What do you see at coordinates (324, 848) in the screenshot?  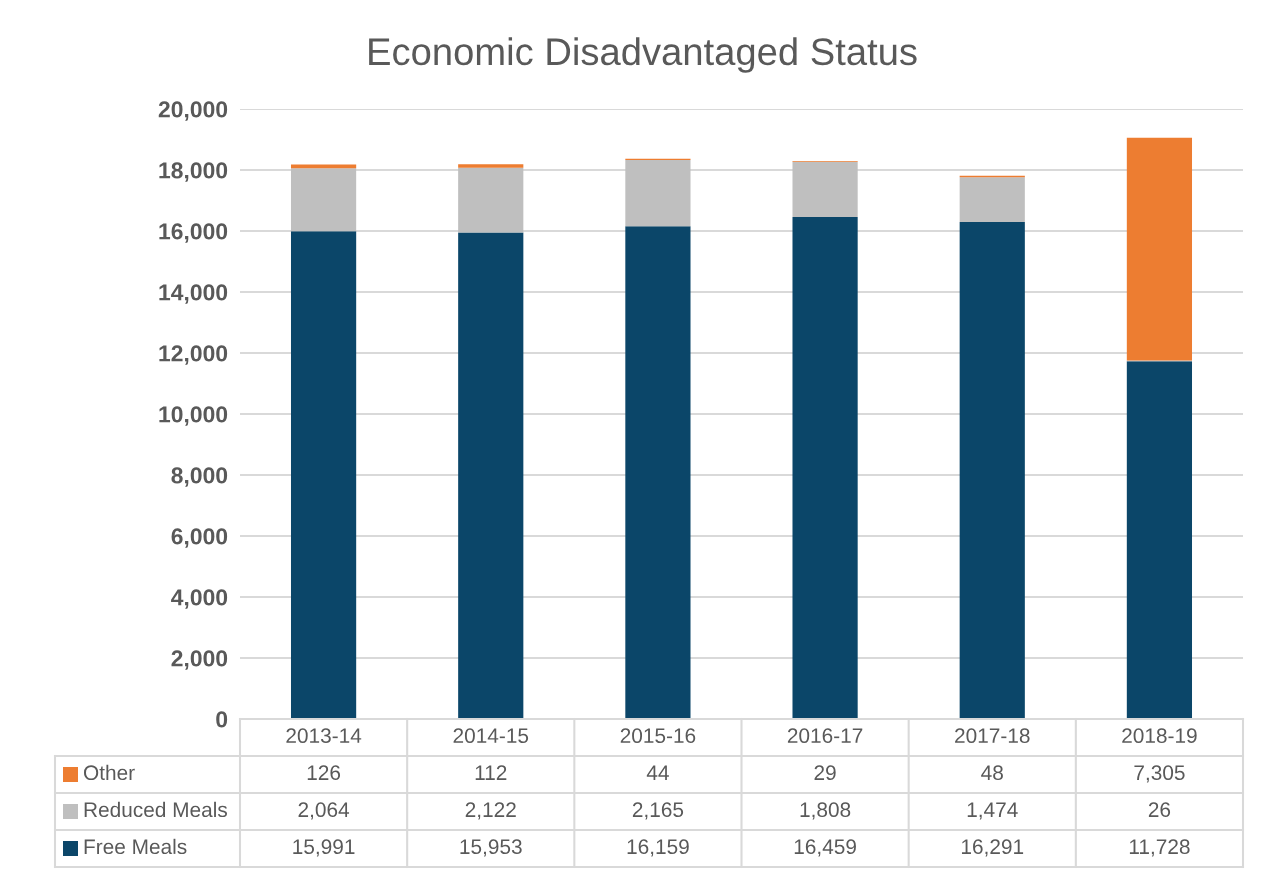 I see `data-label: 15,991` at bounding box center [324, 848].